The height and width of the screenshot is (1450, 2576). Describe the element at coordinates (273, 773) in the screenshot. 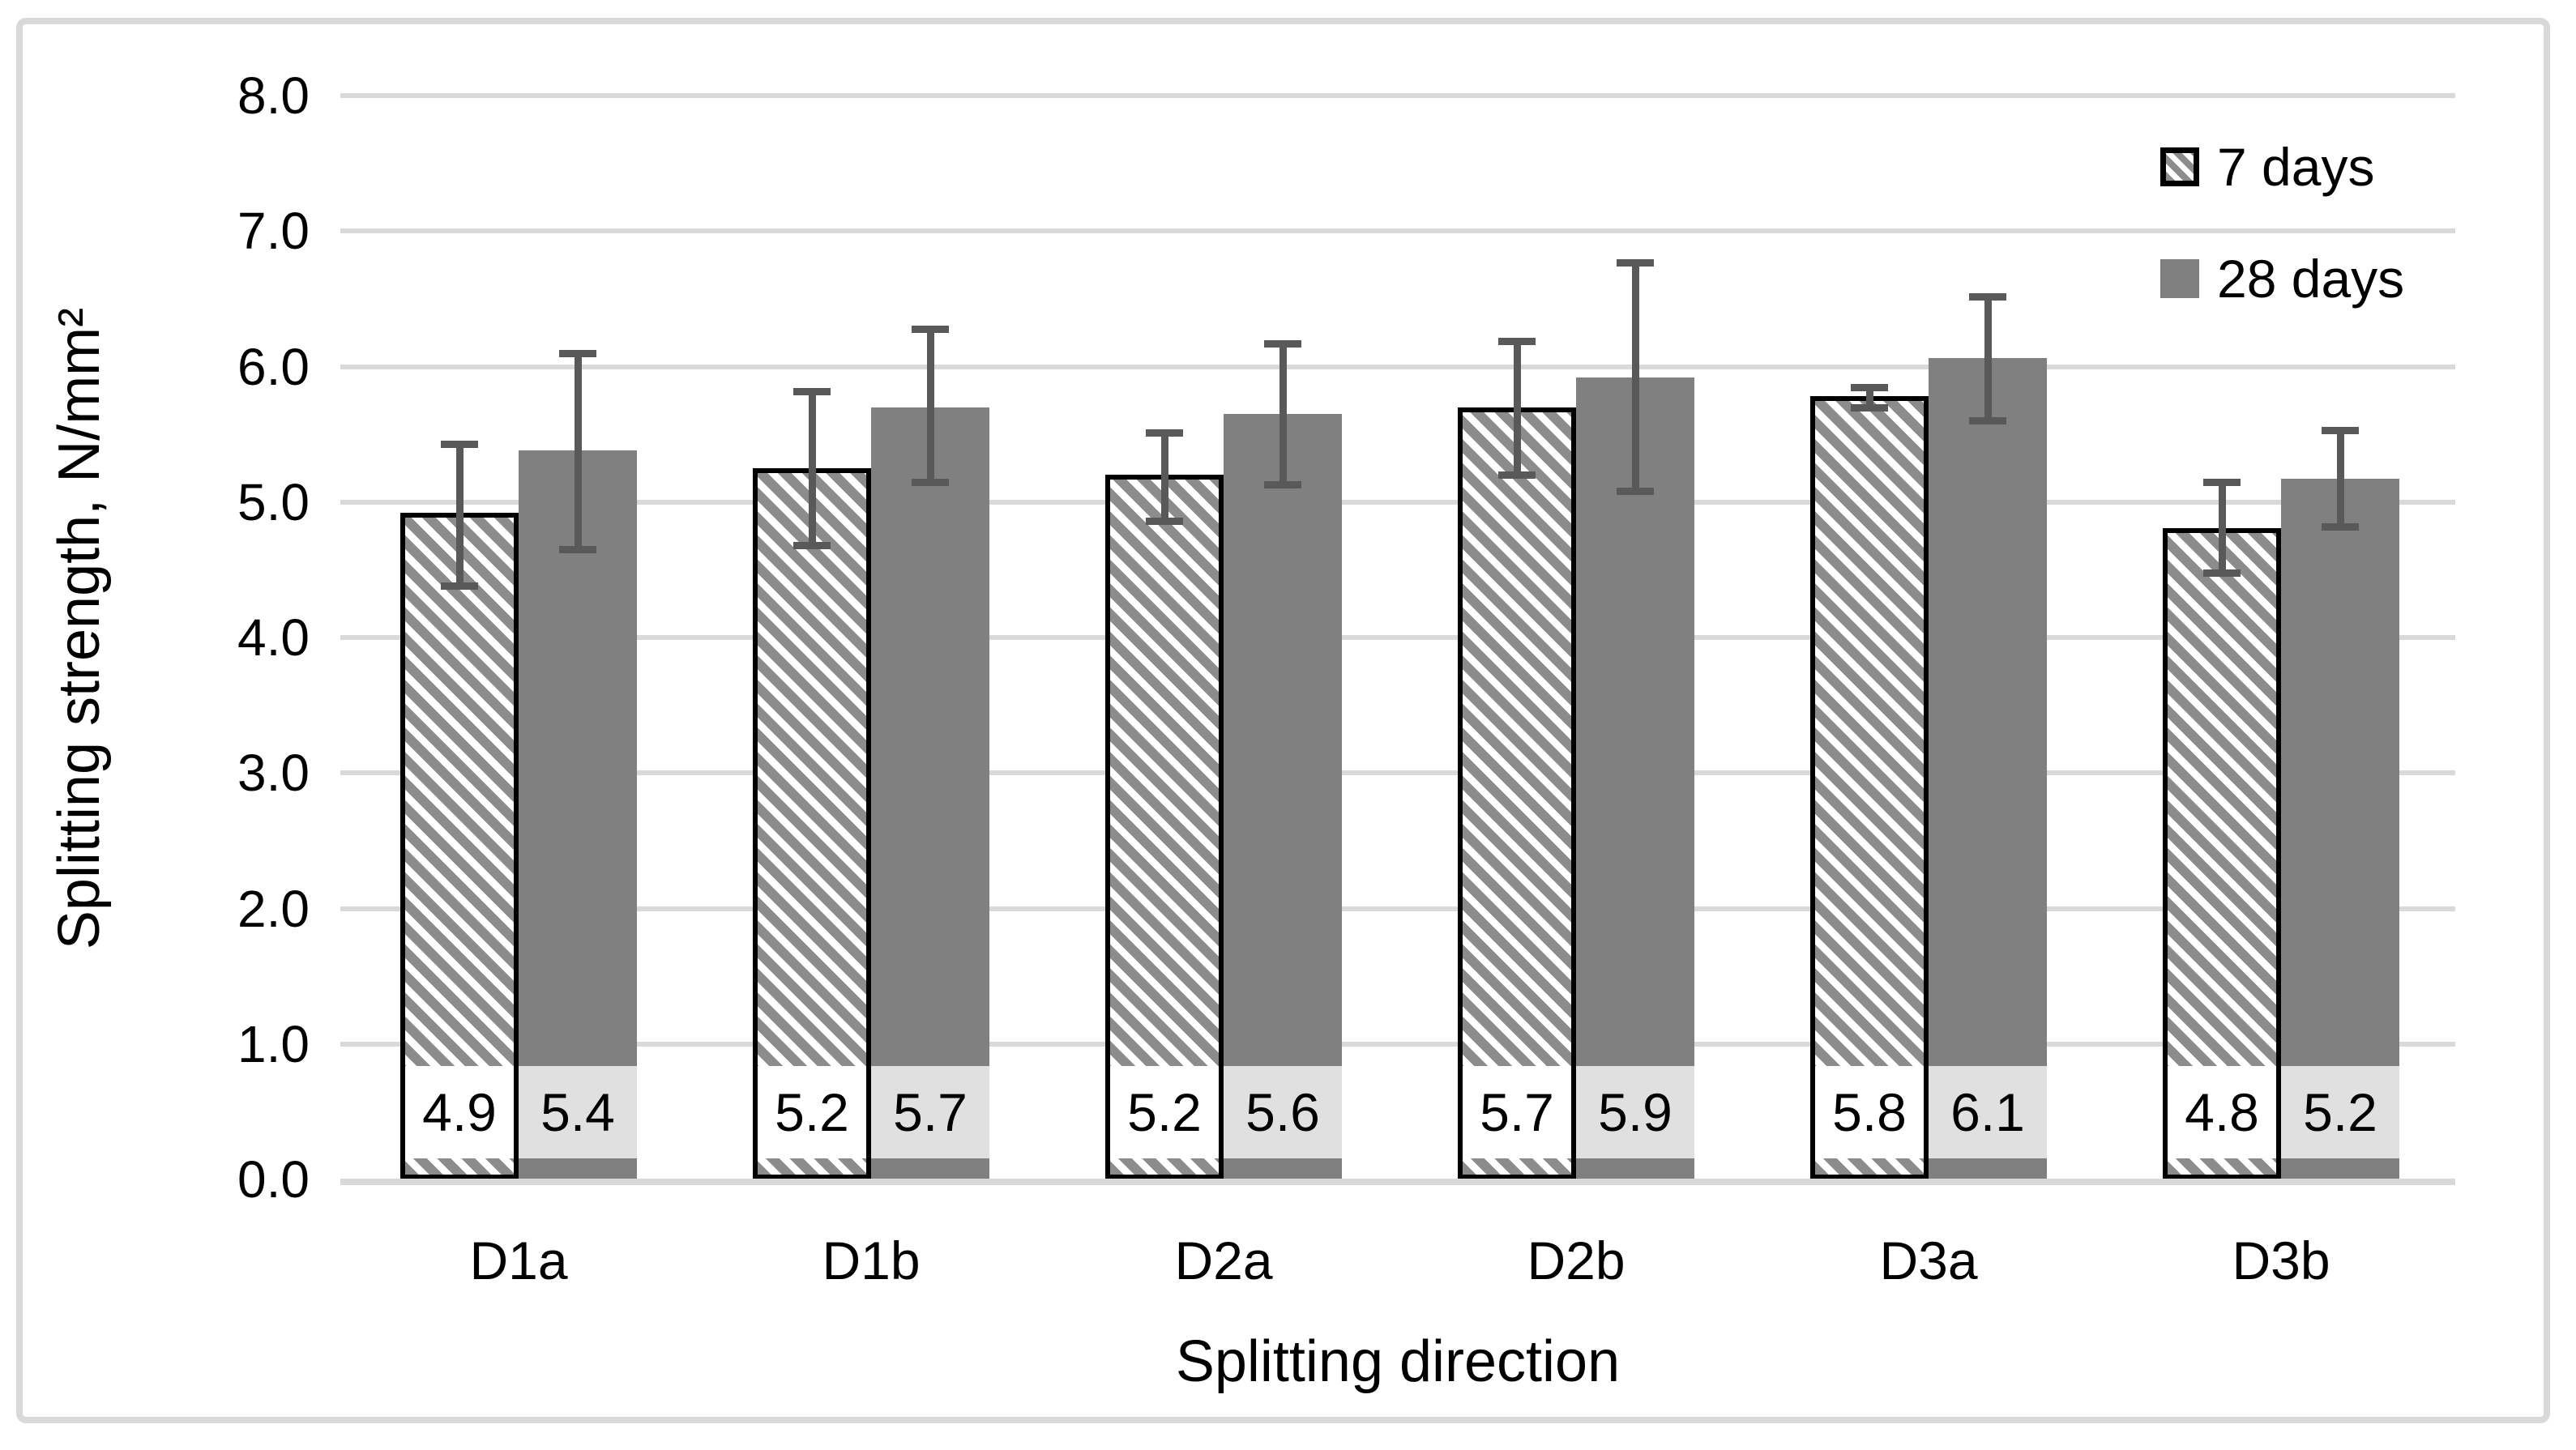

I see `y-tick-label-3.0: 3.0` at that location.